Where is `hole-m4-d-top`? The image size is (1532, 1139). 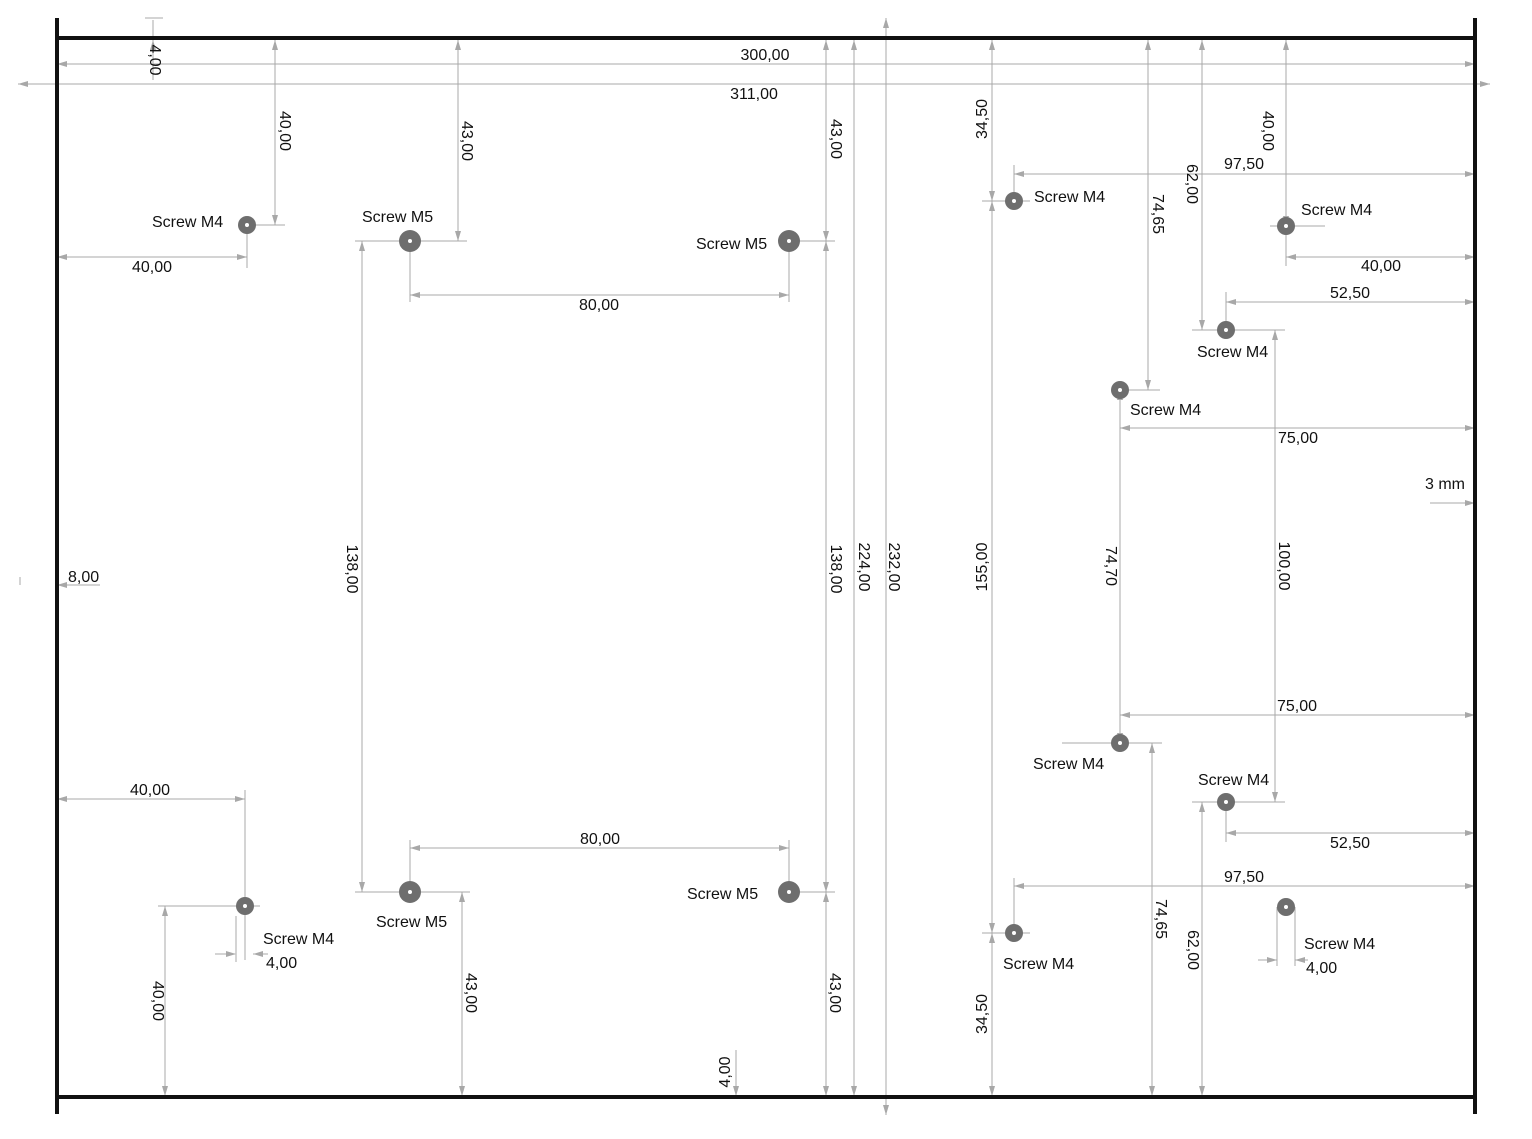 hole-m4-d-top is located at coordinates (1286, 226).